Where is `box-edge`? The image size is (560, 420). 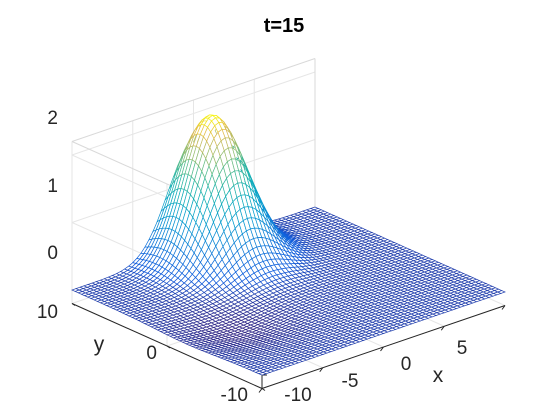 box-edge is located at coordinates (193, 100).